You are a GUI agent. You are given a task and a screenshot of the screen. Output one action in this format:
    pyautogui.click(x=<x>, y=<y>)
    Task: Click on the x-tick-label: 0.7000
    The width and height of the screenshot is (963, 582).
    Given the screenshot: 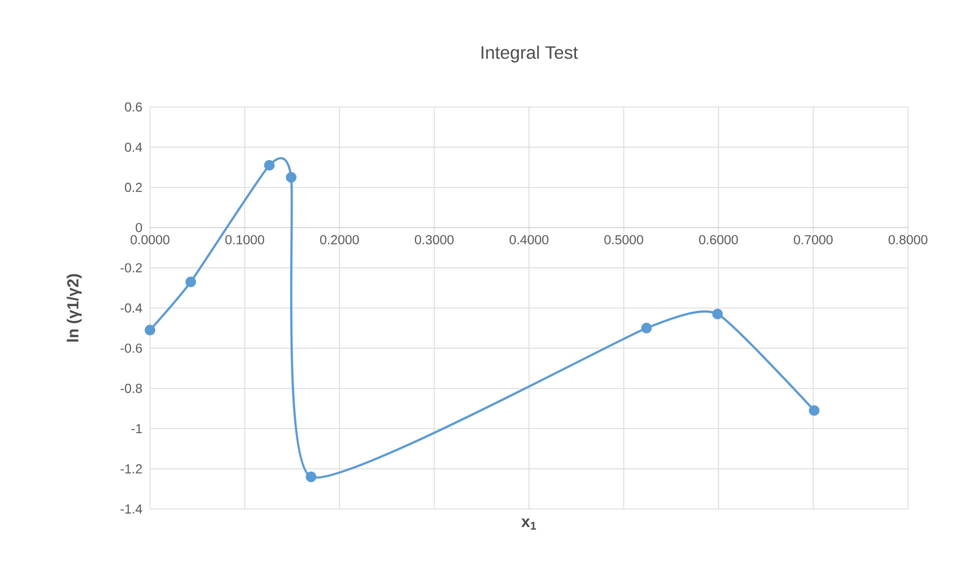 What is the action you would take?
    pyautogui.click(x=813, y=239)
    